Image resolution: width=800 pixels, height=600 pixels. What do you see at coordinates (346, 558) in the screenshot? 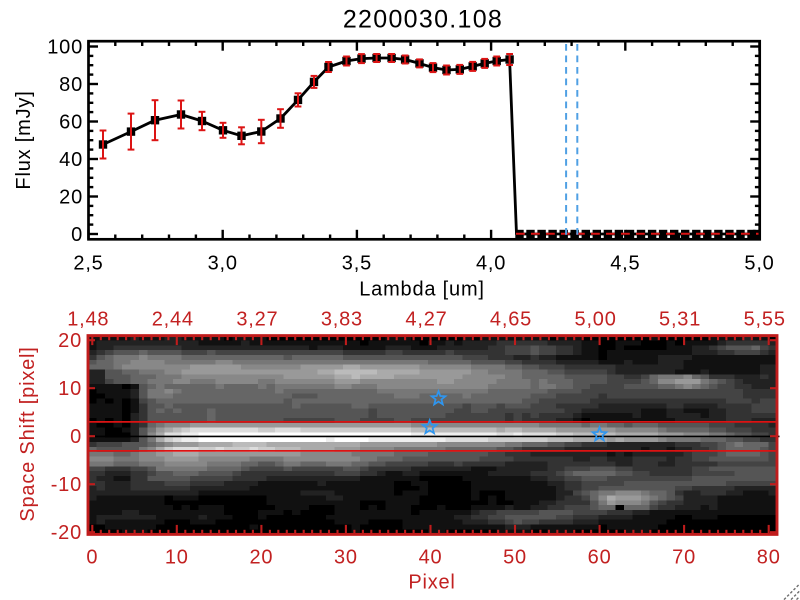
I see `svg-text: 30` at bounding box center [346, 558].